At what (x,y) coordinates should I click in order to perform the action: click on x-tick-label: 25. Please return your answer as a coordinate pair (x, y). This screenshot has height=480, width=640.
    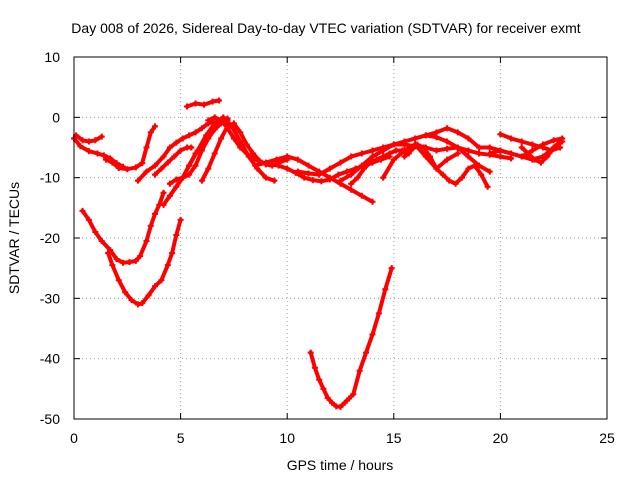
    Looking at the image, I should click on (607, 438).